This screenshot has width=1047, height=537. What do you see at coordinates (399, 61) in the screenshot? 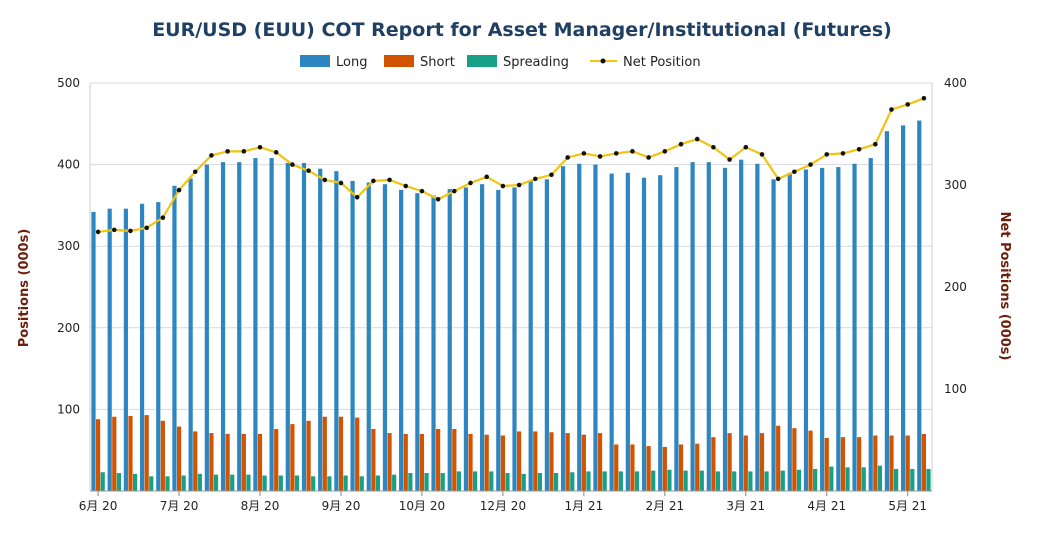
I see `legend-swatch-short` at bounding box center [399, 61].